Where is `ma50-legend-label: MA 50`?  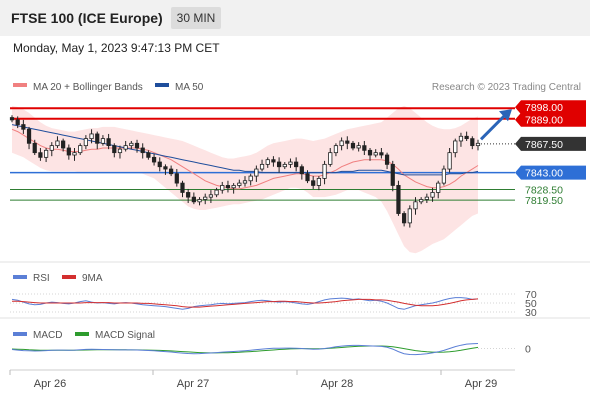
ma50-legend-label: MA 50 is located at coordinates (189, 87).